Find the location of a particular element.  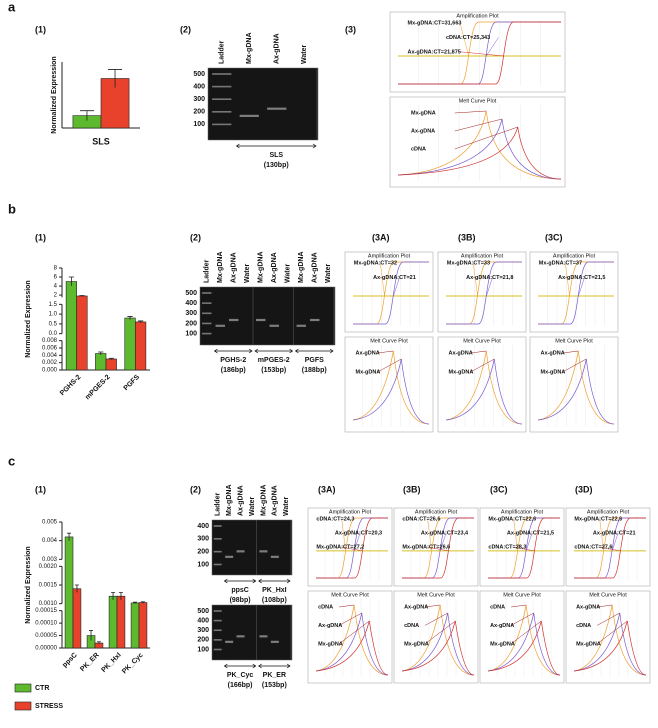

product-size: (108bp) is located at coordinates (274, 600).